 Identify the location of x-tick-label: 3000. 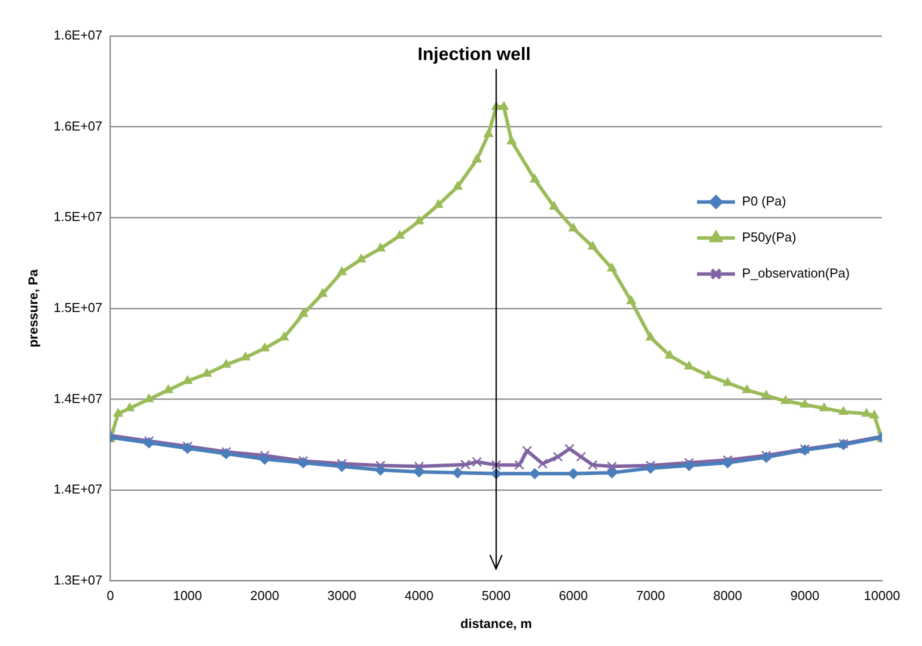
(341, 596).